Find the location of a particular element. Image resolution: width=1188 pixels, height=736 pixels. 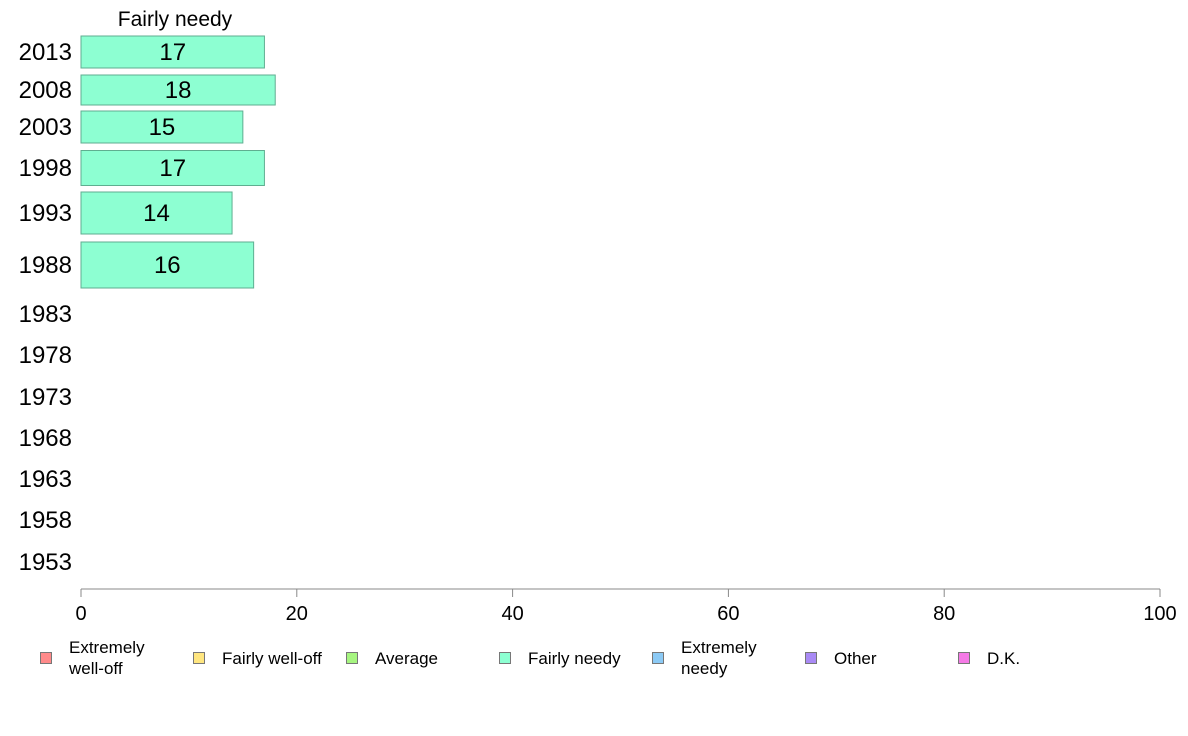

y-tick-label: 1968 is located at coordinates (45, 438).